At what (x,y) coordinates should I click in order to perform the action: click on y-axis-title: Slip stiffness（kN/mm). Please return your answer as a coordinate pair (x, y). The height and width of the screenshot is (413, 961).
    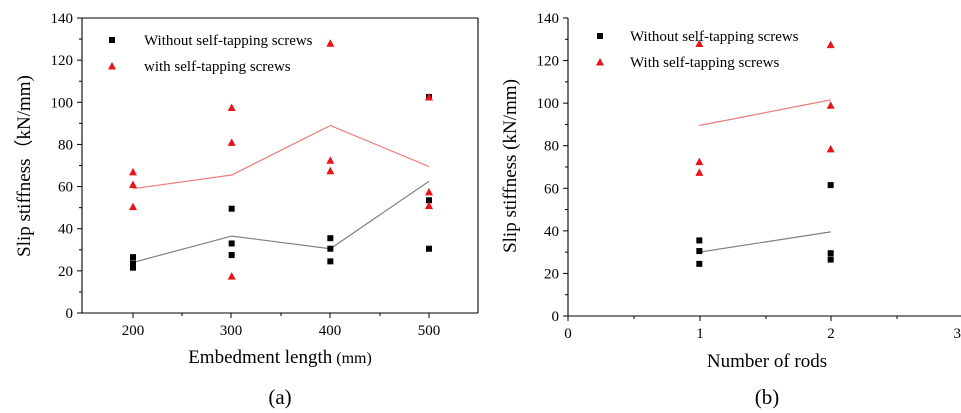
    Looking at the image, I should click on (24, 166).